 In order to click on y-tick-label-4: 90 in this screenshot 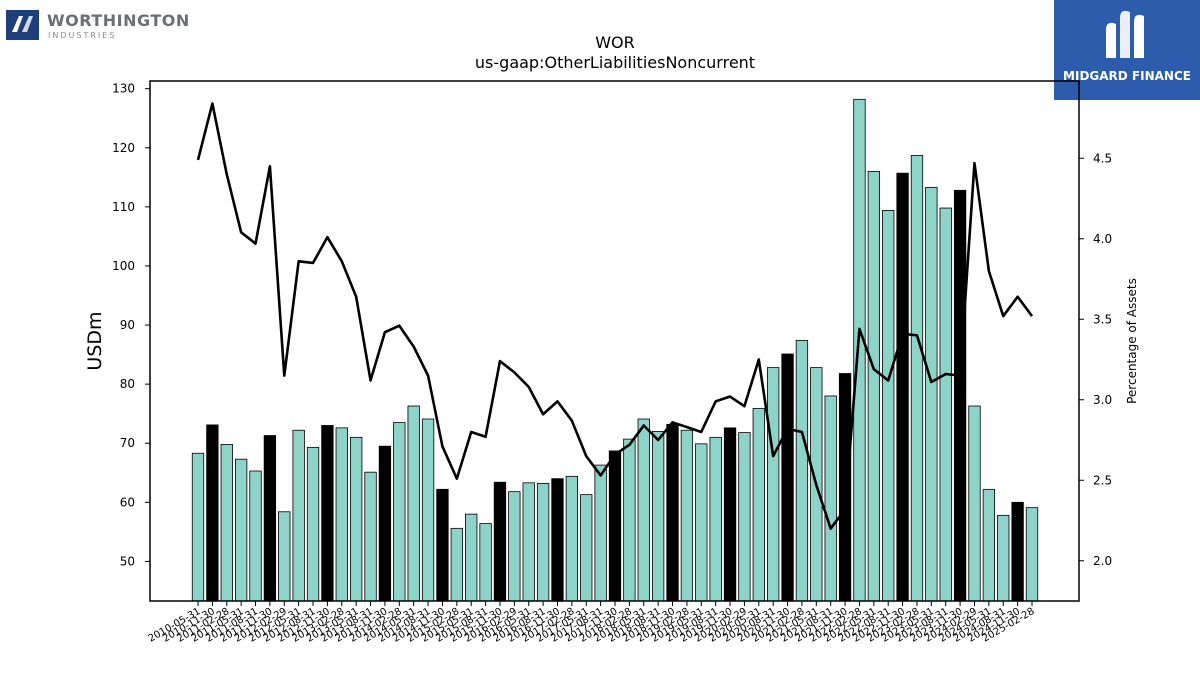, I will do `click(127, 325)`.